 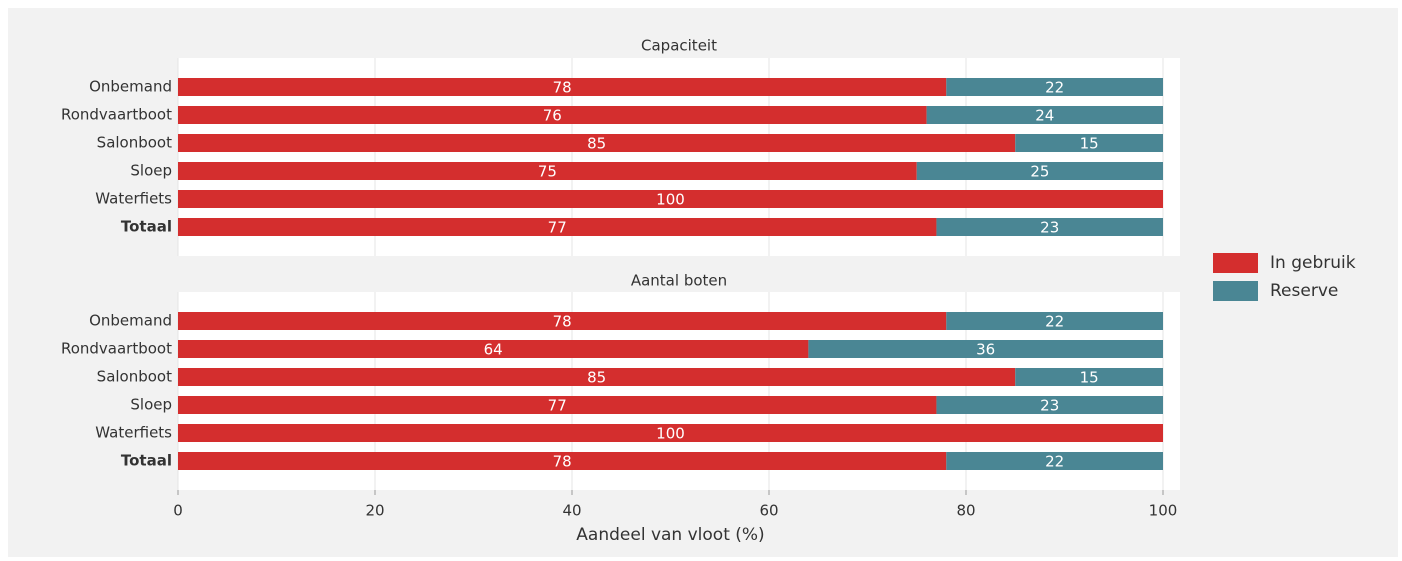 What do you see at coordinates (679, 46) in the screenshot?
I see `panel-title: Capaciteit` at bounding box center [679, 46].